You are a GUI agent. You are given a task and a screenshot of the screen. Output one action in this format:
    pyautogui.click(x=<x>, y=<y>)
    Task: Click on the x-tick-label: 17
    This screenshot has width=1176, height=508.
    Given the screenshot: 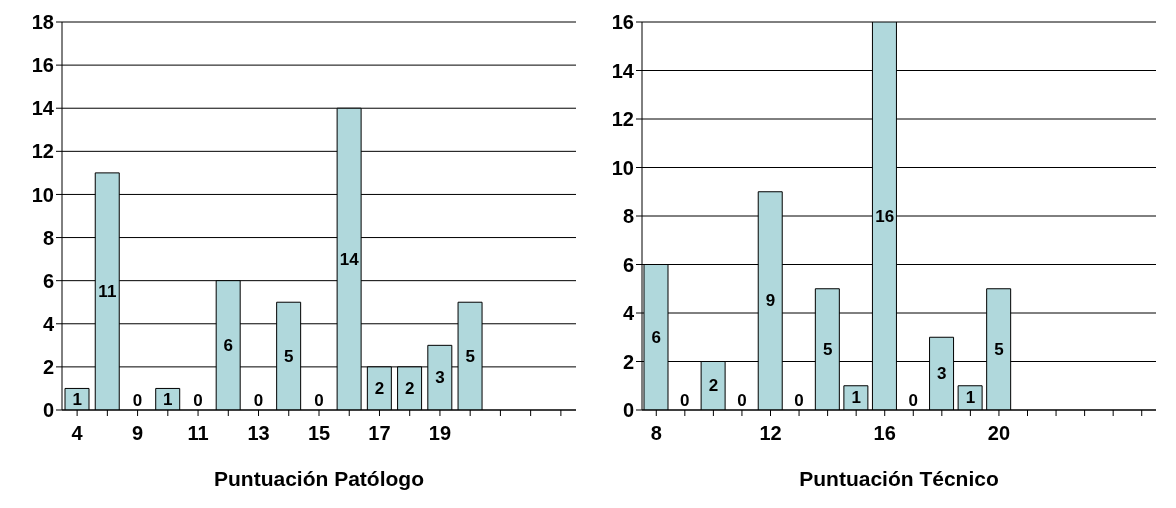 What is the action you would take?
    pyautogui.click(x=379, y=433)
    